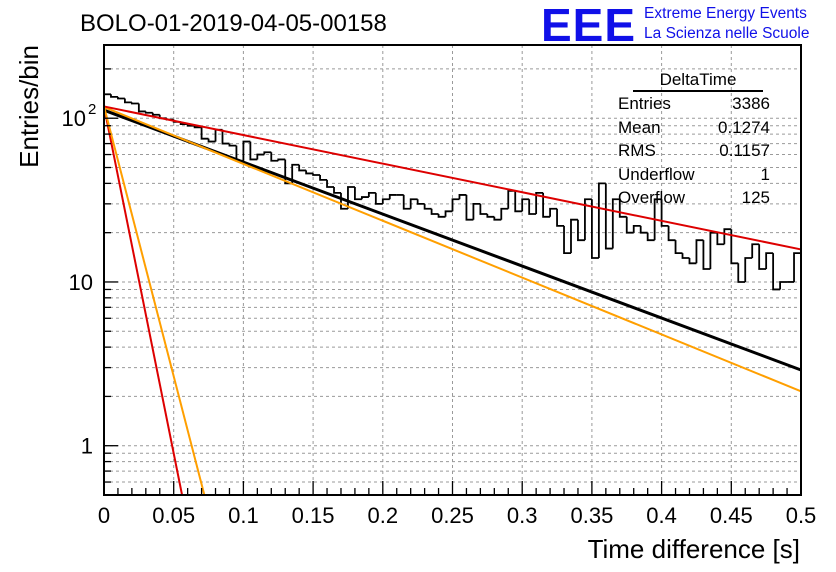 This screenshot has height=572, width=836. What do you see at coordinates (695, 151) in the screenshot?
I see `stats-row-rms: RMS 0.1157` at bounding box center [695, 151].